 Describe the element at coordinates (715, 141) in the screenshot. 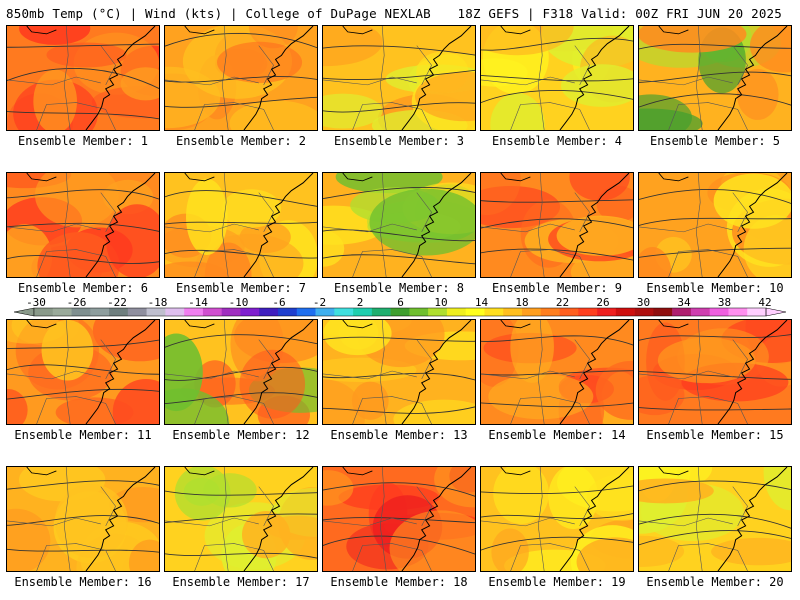

I see `ensemble-member-label: Ensemble Member: 5` at that location.